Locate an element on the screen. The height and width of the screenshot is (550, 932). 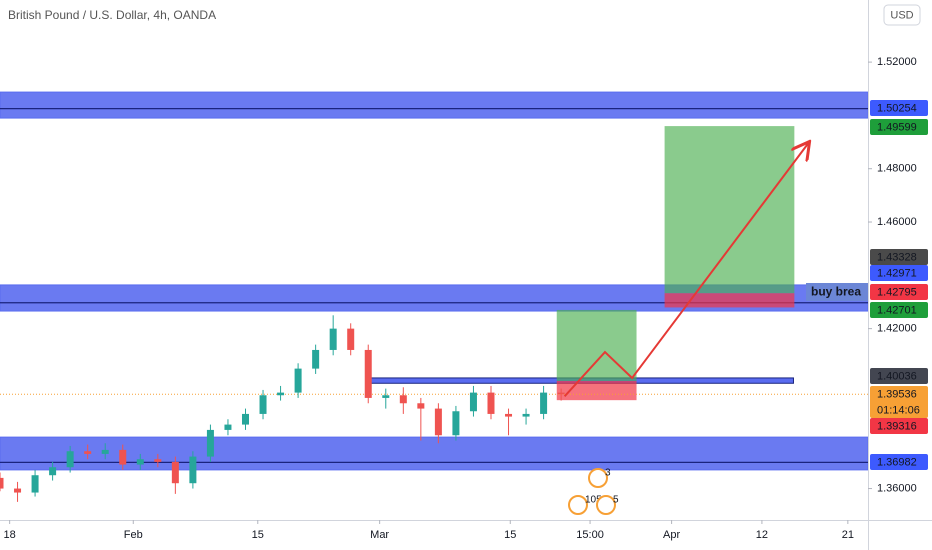
x-tick-label: Mar is located at coordinates (379, 535).